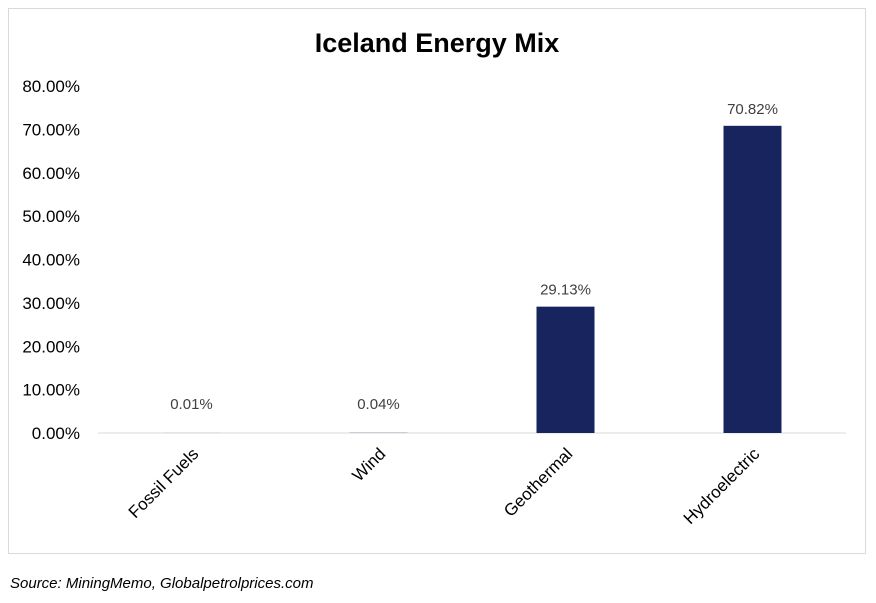  I want to click on y-tick-label: 40.00%, so click(51, 260).